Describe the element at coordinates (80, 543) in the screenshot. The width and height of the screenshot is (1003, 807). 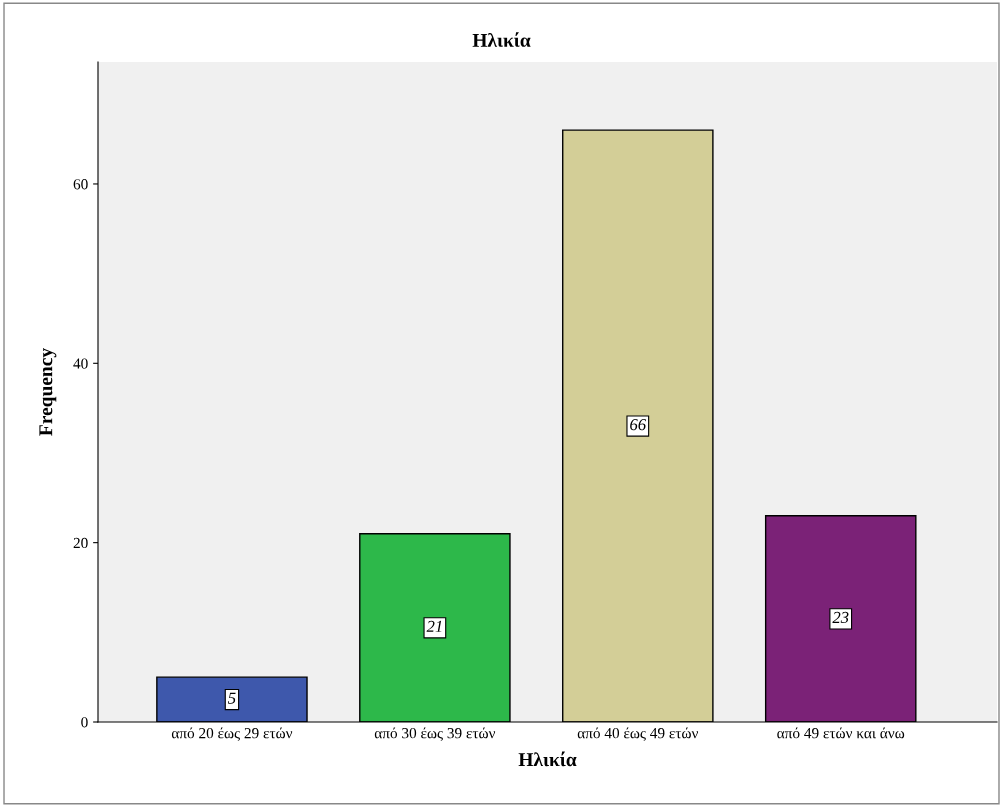
I see `y-tick-label: 20` at that location.